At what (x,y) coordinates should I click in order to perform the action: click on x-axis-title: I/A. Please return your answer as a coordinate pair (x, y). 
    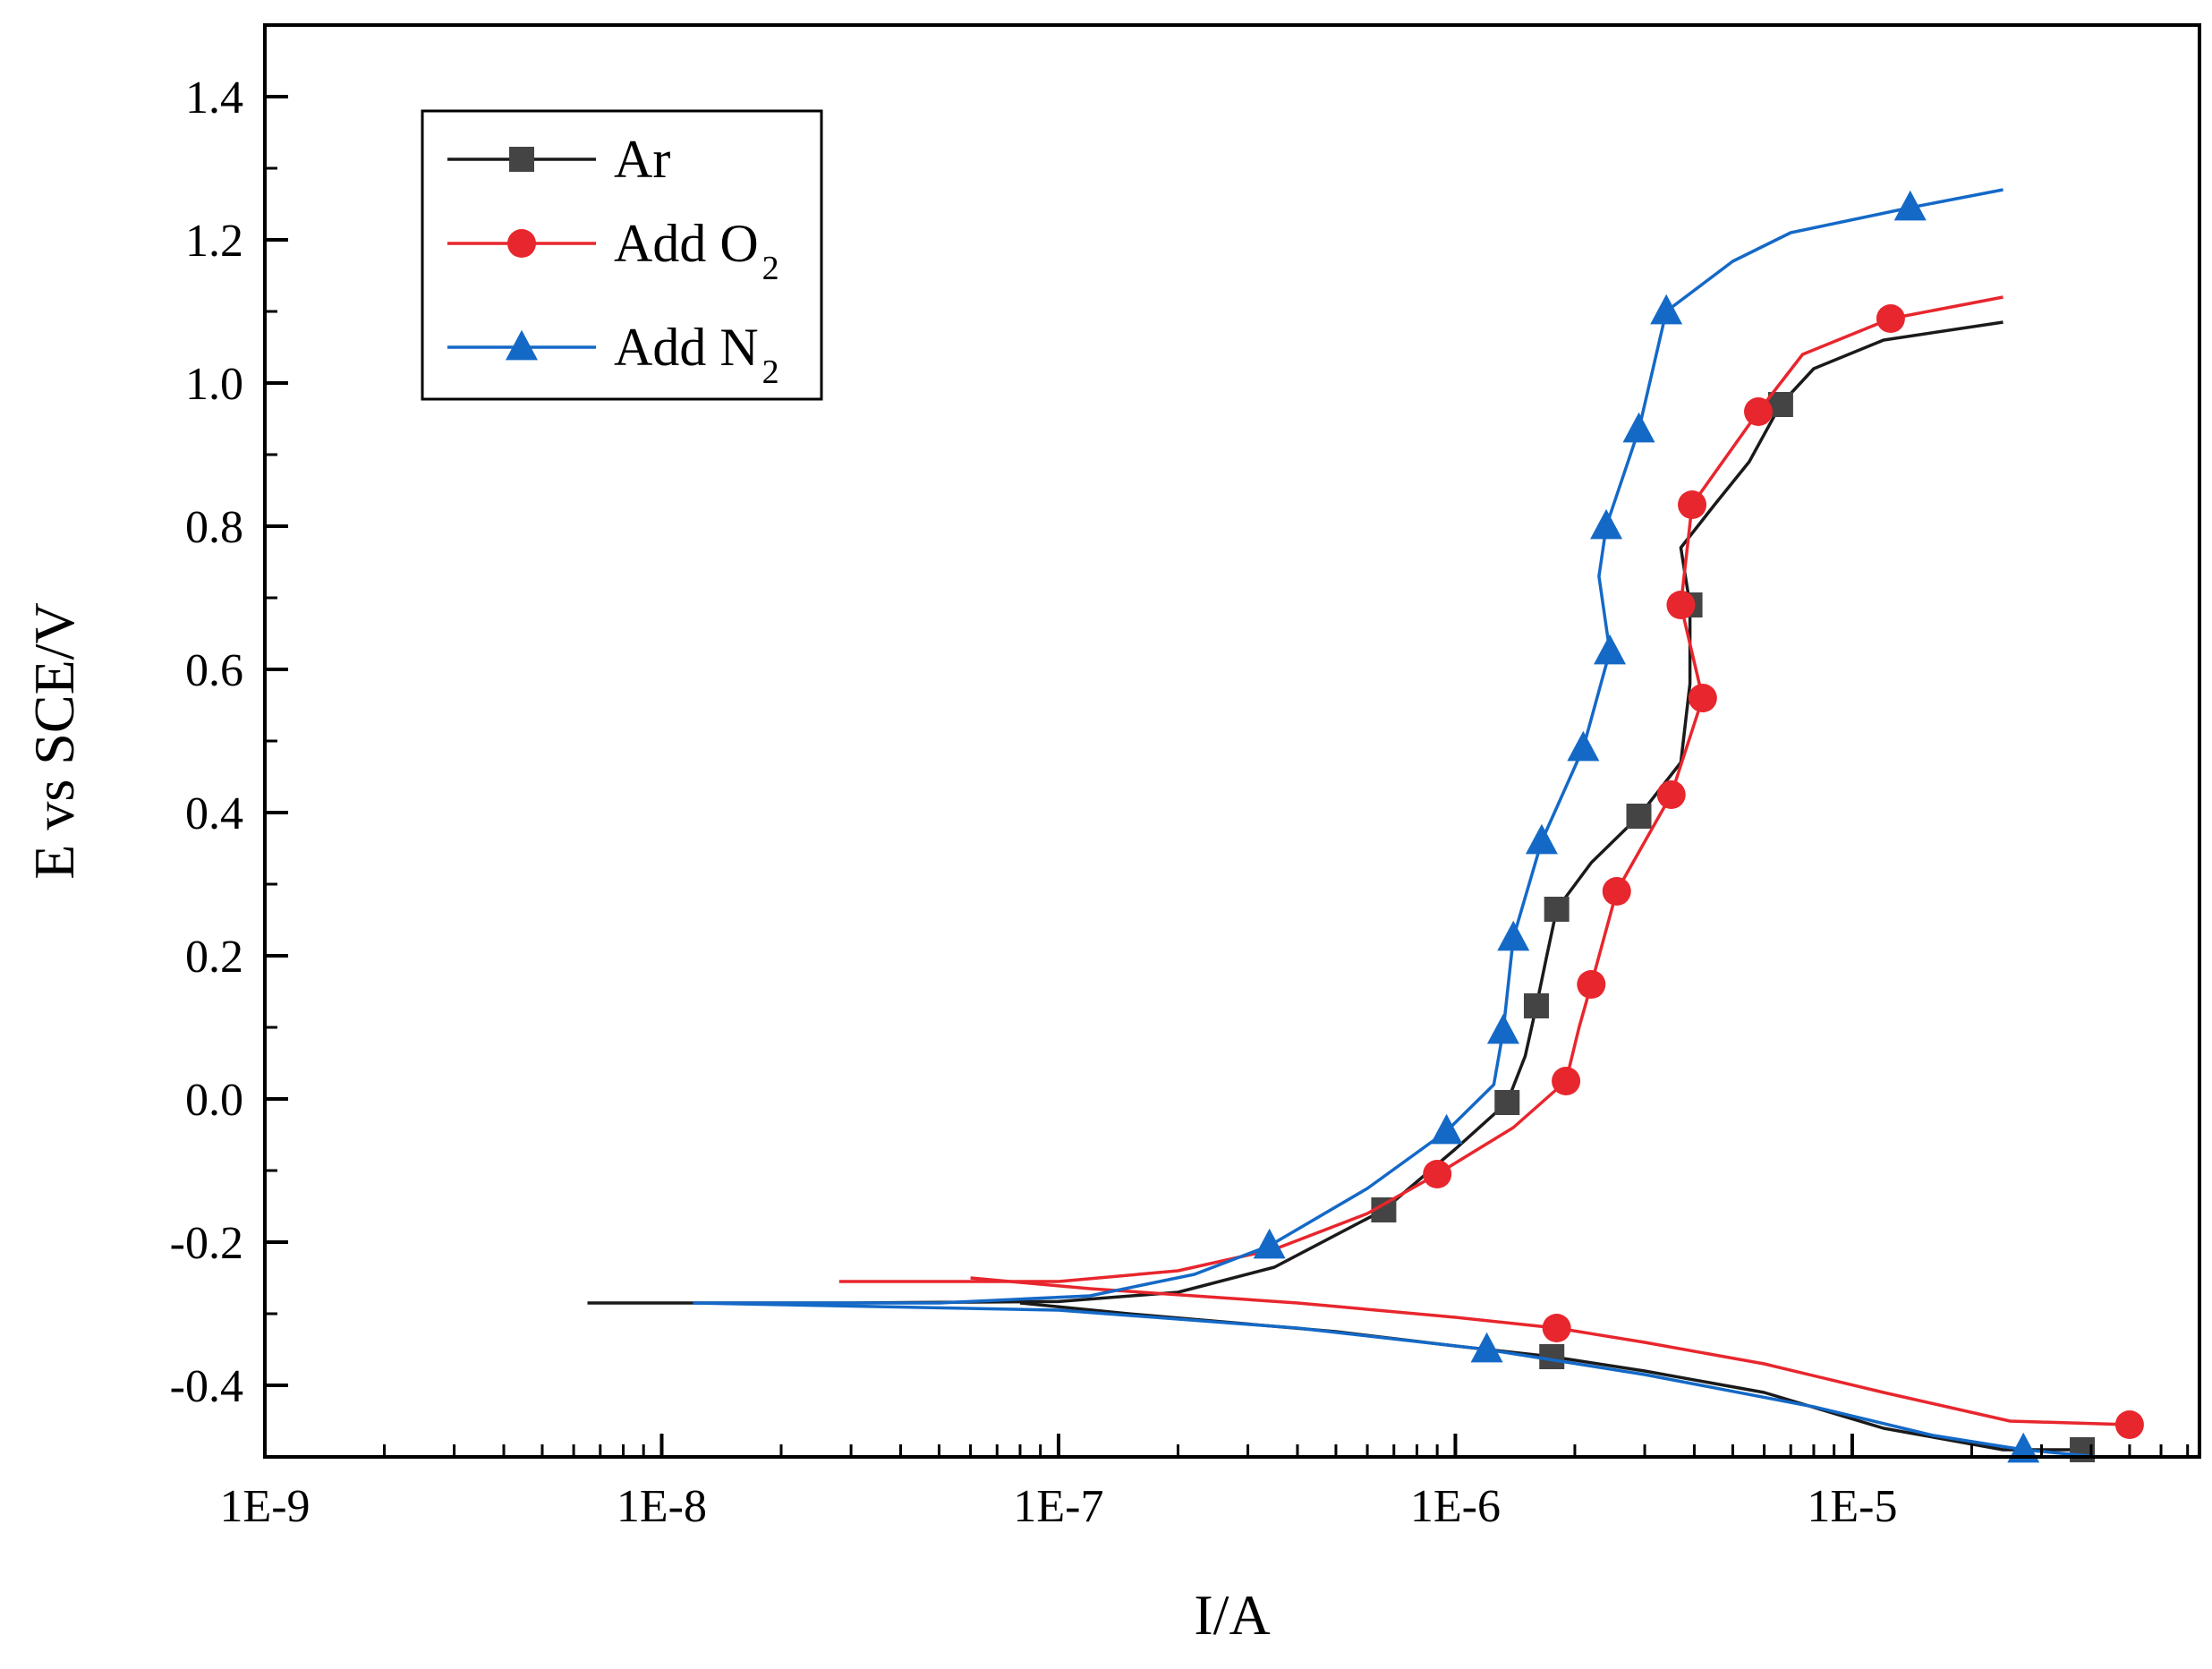
    Looking at the image, I should click on (1232, 1615).